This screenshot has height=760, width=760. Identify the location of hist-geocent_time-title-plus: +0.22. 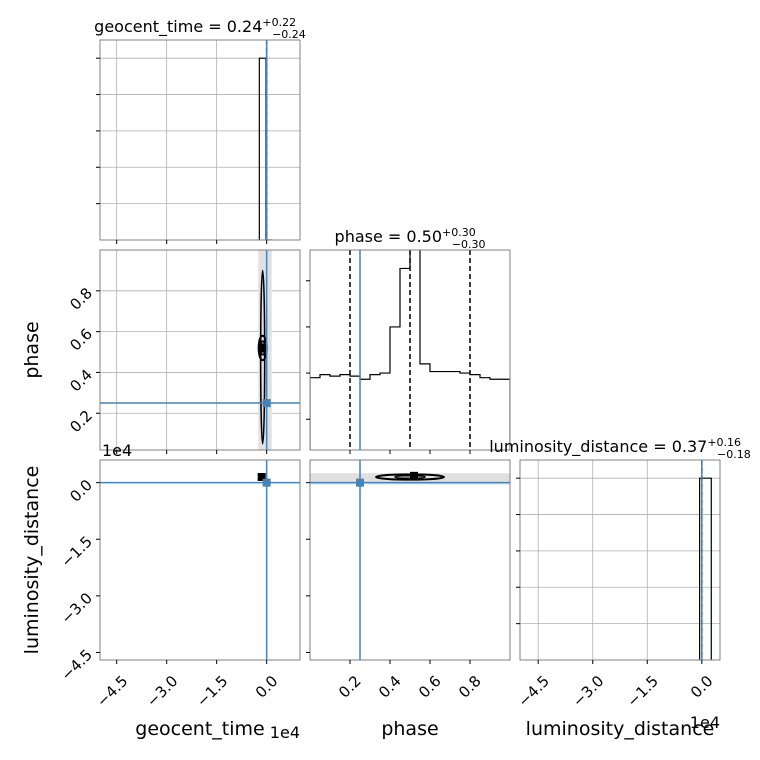
(279, 22).